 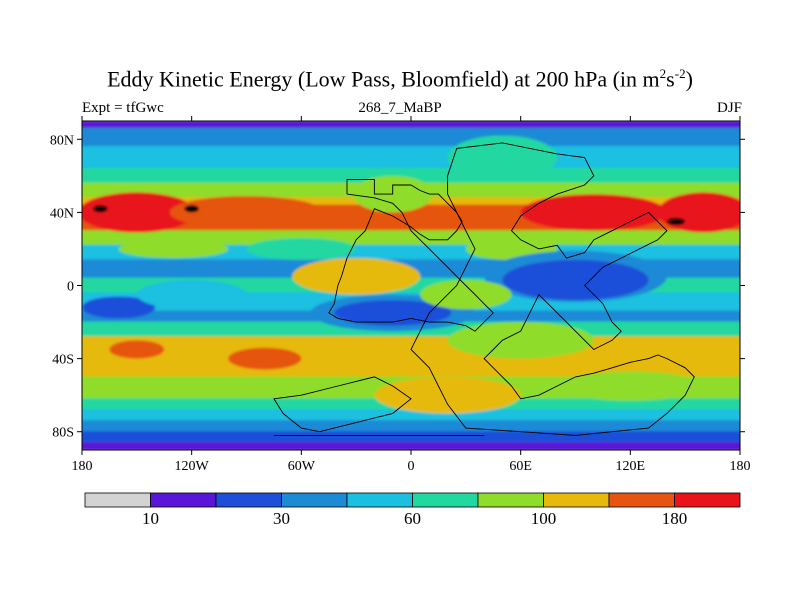 I want to click on y-tick-label-2: 0, so click(x=70, y=287).